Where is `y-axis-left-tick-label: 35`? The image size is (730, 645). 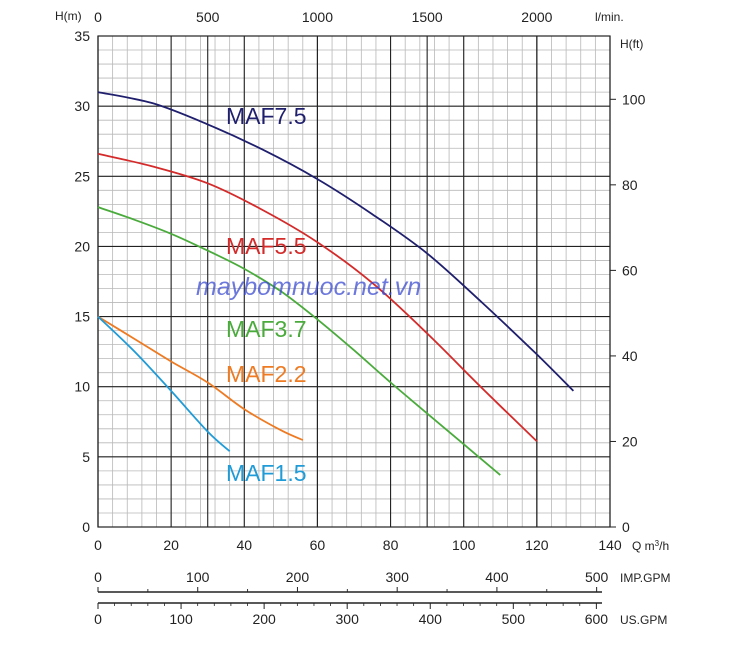 y-axis-left-tick-label: 35 is located at coordinates (82, 36).